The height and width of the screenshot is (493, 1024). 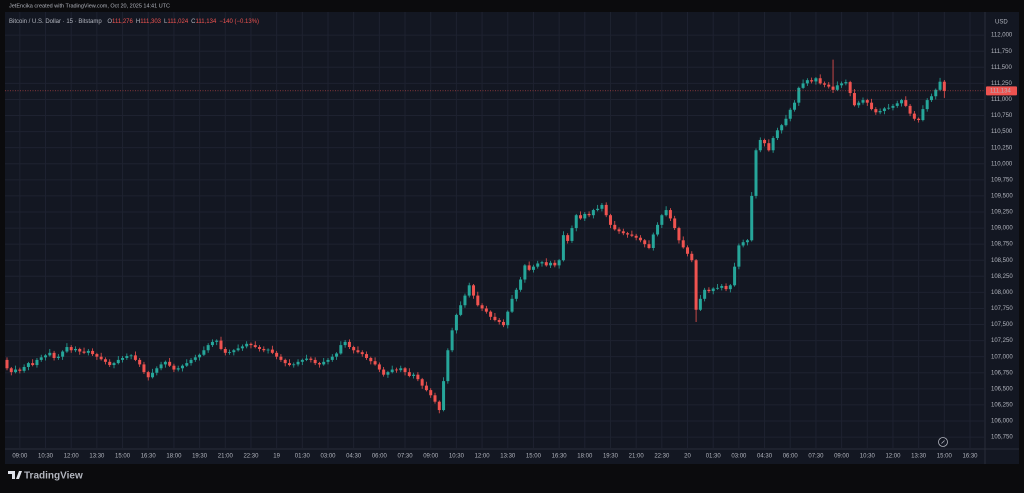 What do you see at coordinates (303, 457) in the screenshot?
I see `x-tick-label: 01:30` at bounding box center [303, 457].